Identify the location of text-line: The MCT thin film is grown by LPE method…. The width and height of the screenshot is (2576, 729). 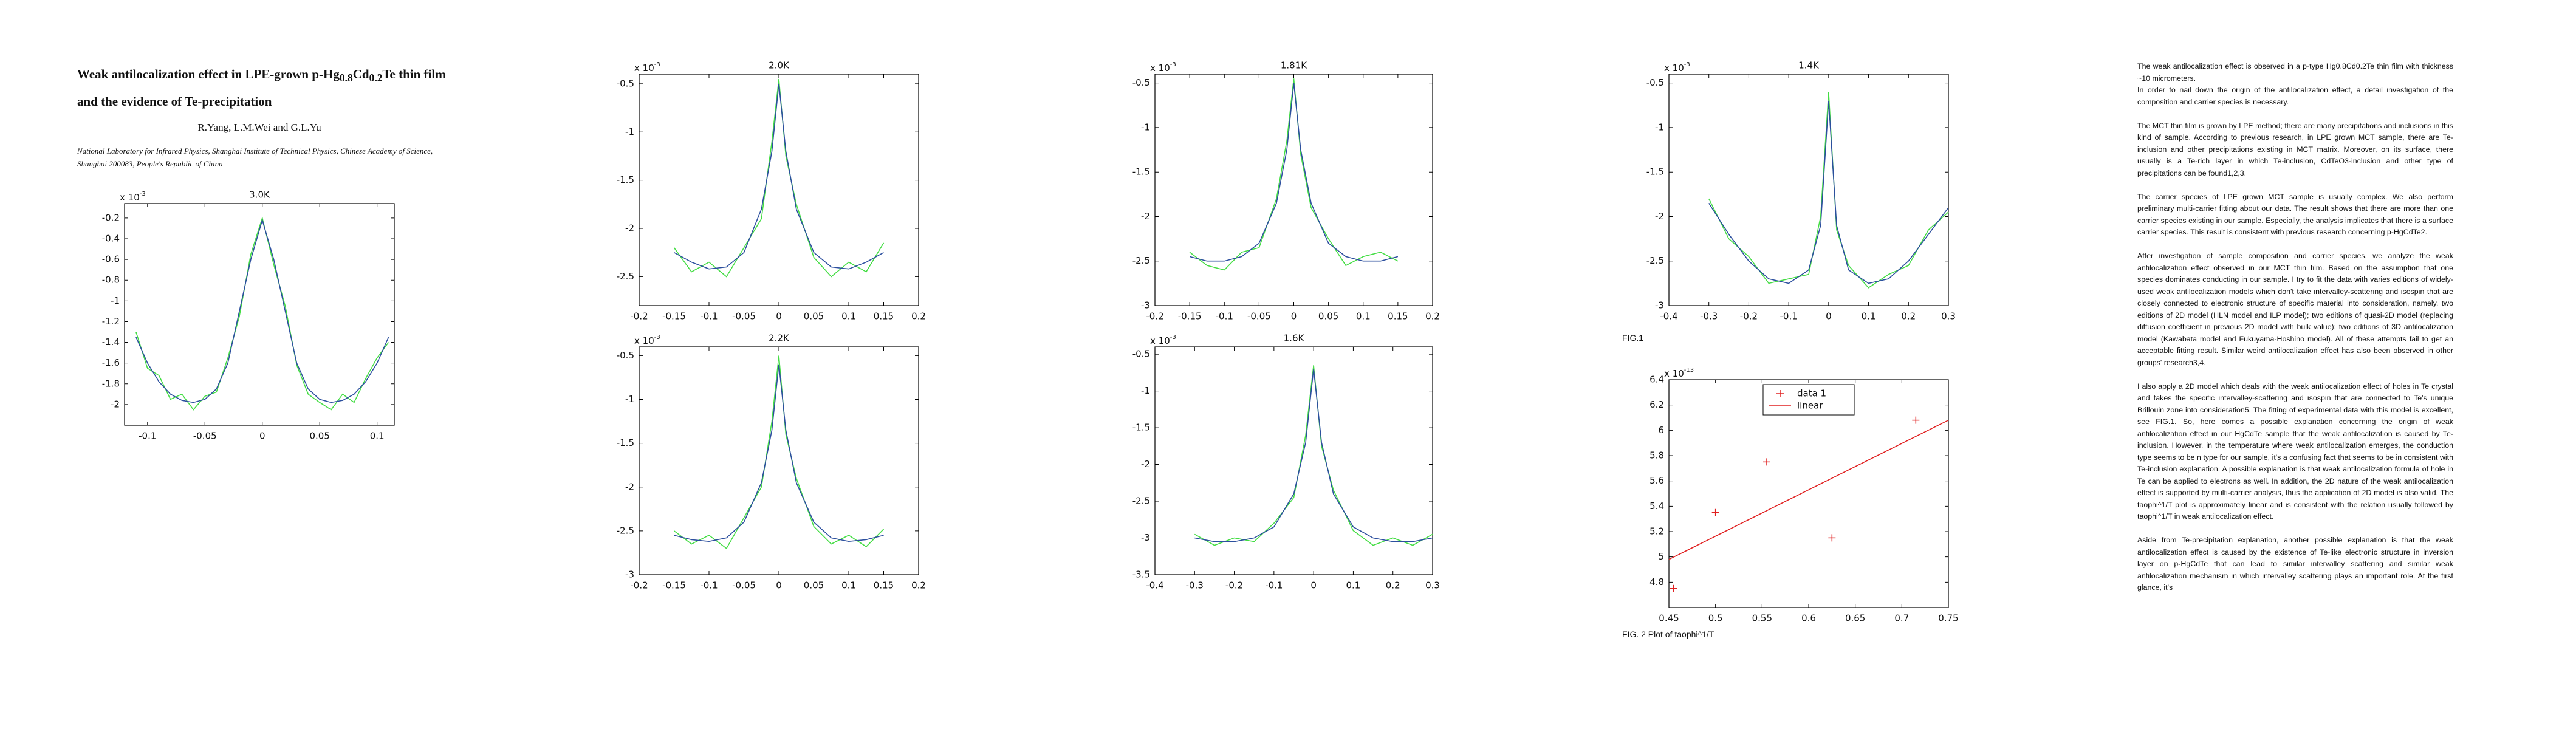
(2295, 149).